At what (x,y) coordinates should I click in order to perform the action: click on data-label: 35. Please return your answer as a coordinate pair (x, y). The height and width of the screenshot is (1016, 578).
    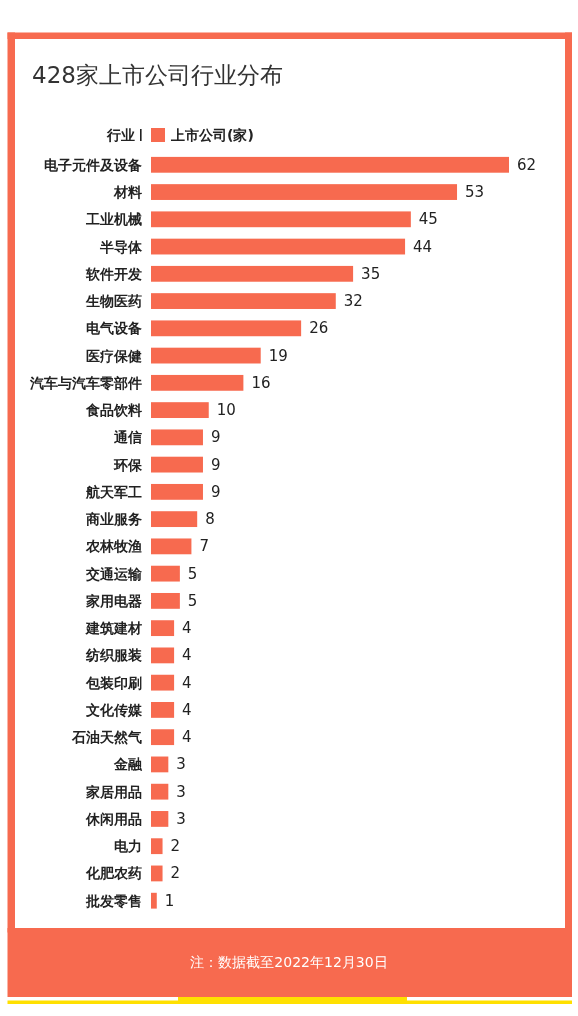
    Looking at the image, I should click on (371, 273).